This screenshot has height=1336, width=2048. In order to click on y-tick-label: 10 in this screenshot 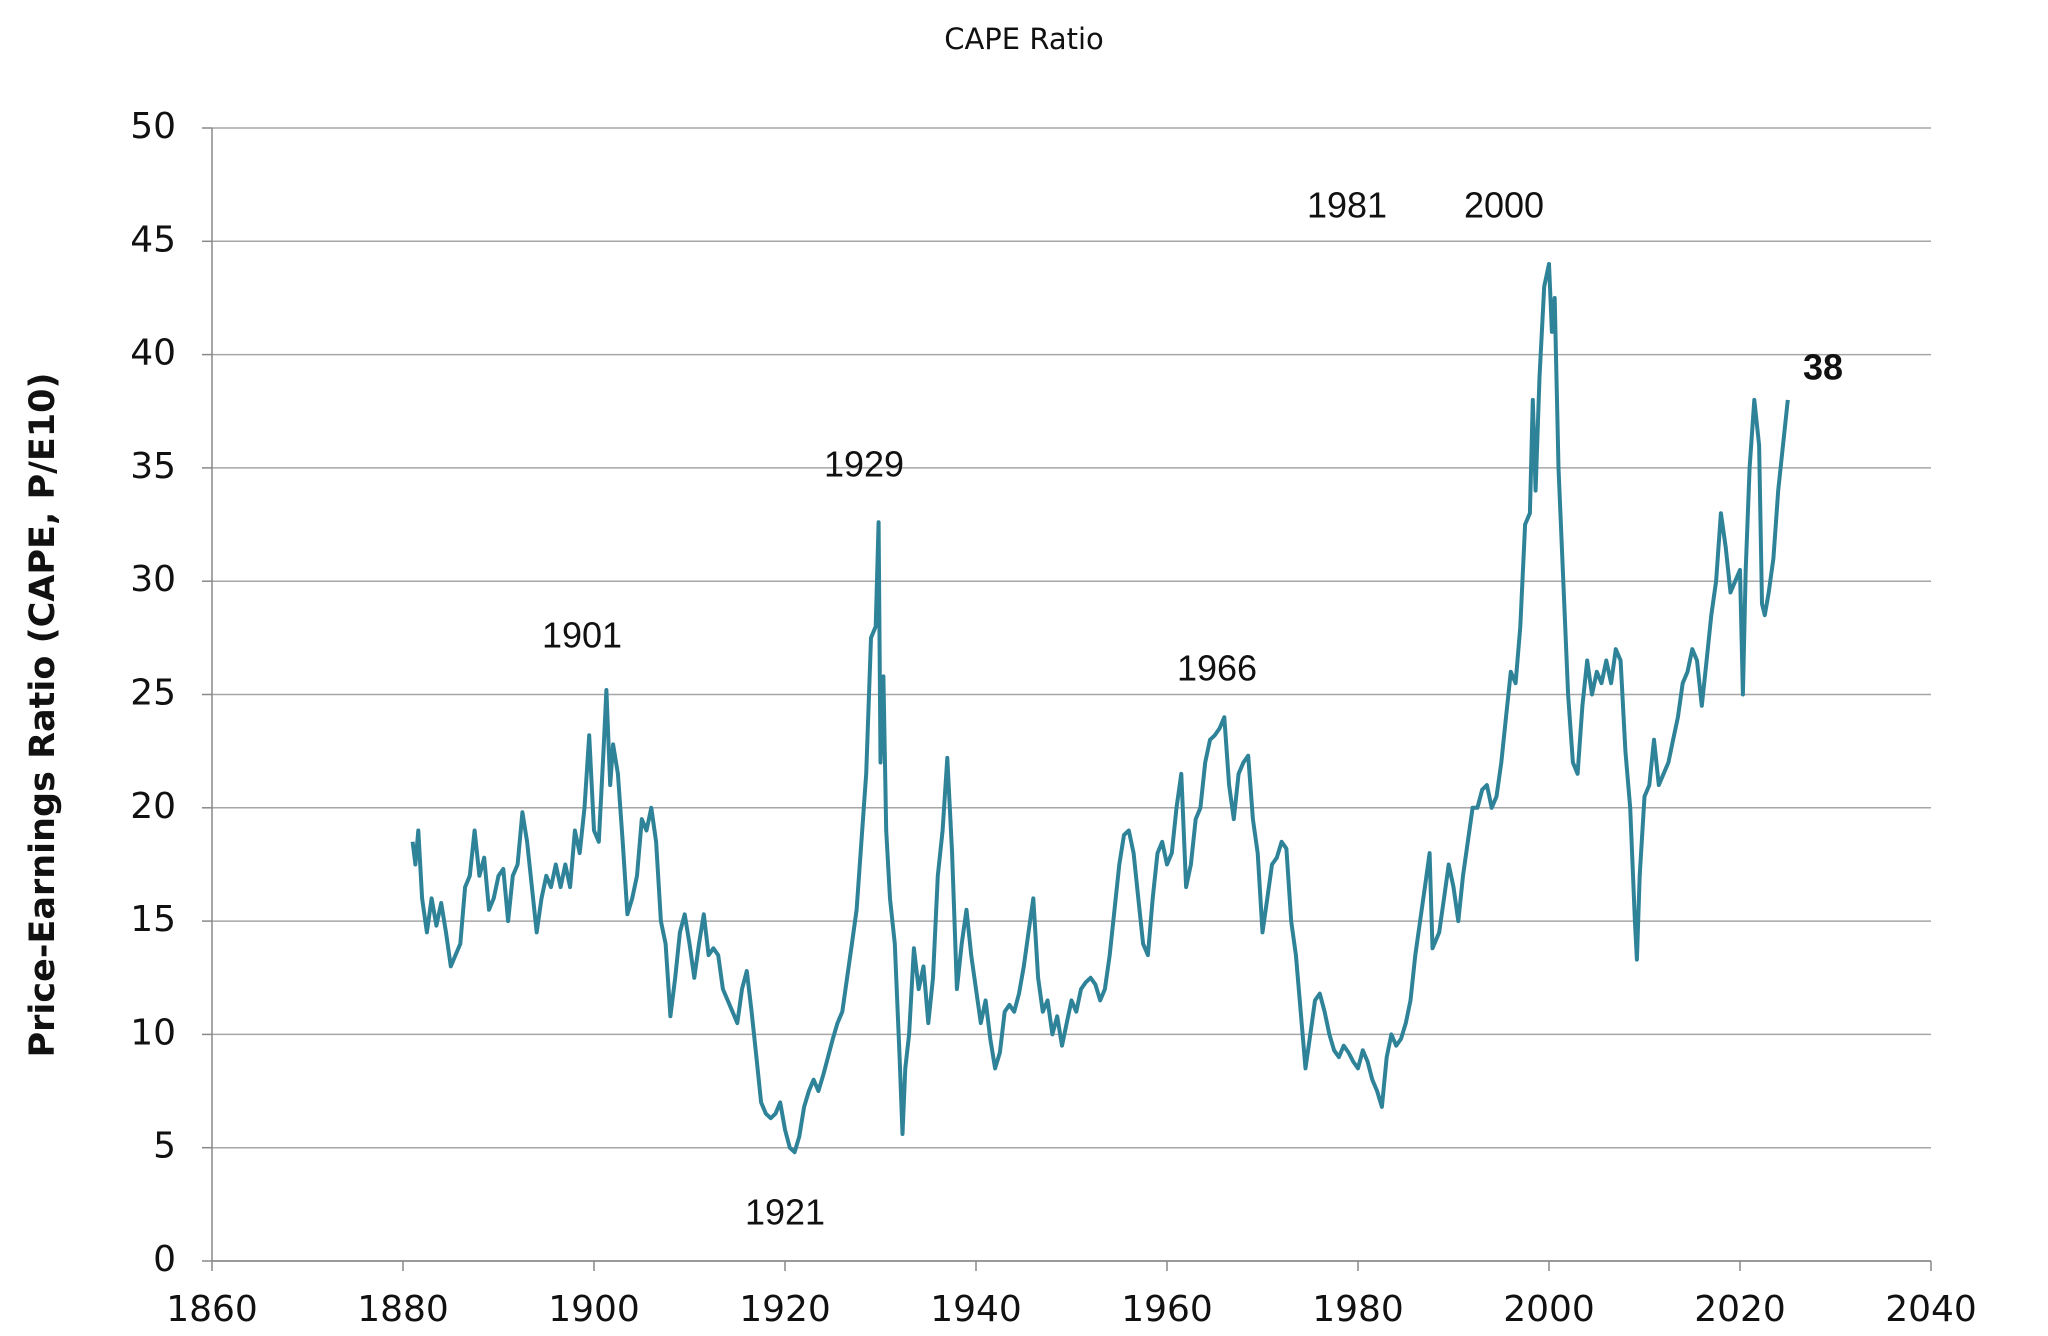, I will do `click(153, 1032)`.